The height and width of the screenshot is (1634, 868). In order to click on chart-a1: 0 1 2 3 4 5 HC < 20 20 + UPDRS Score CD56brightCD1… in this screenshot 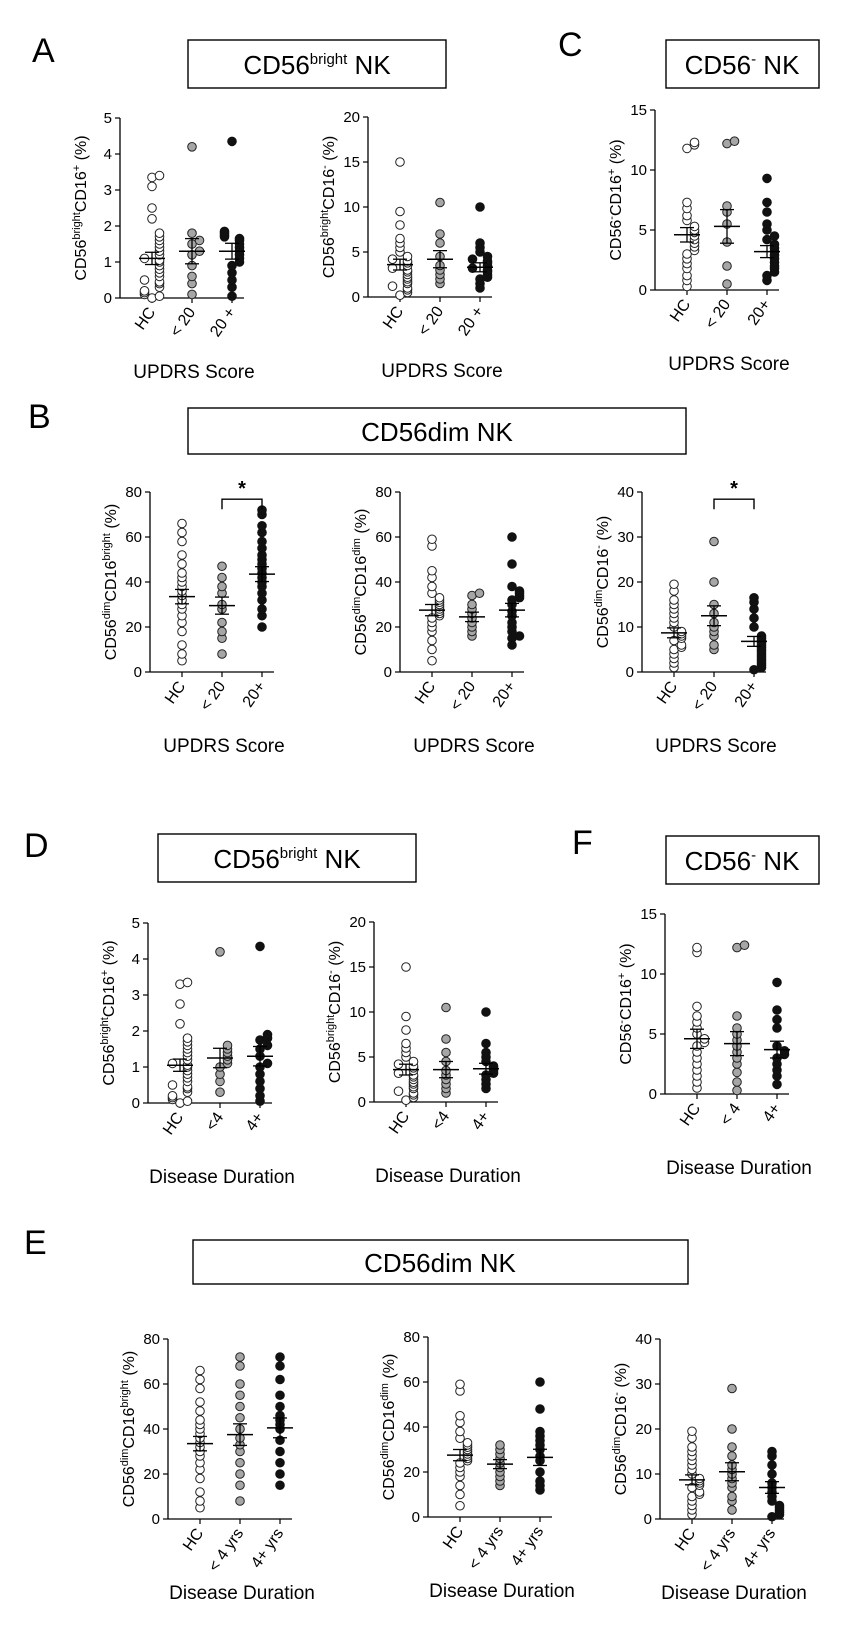, I will do `click(163, 246)`.